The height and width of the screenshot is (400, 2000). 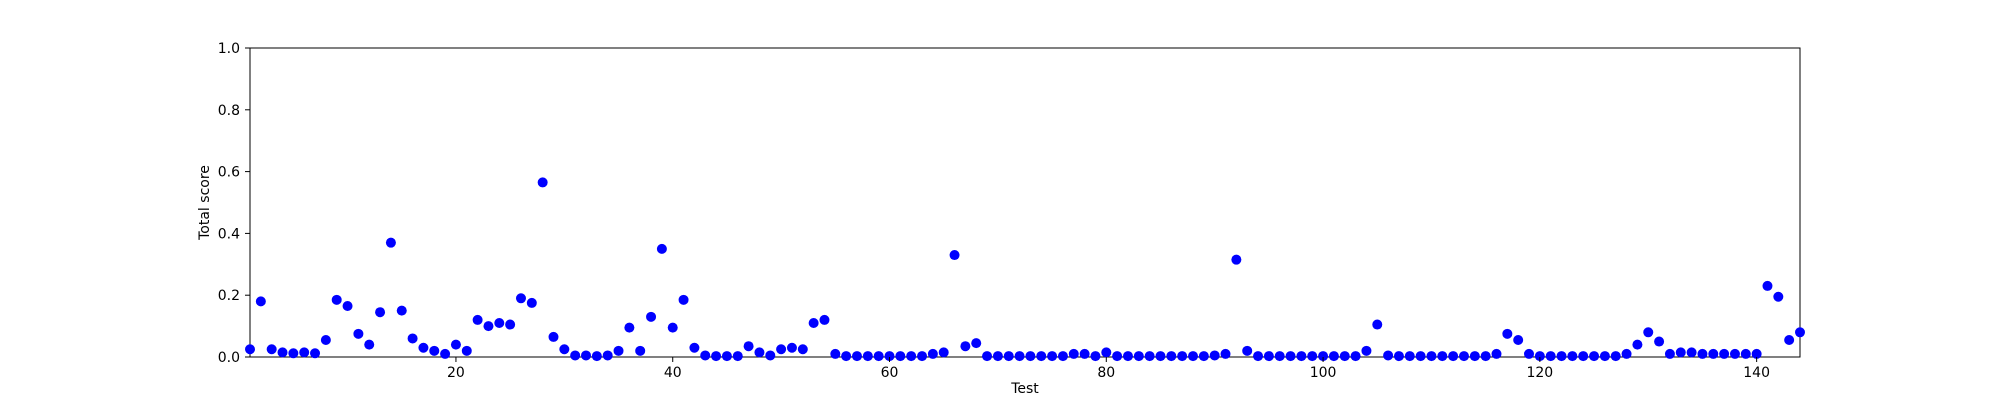 What do you see at coordinates (229, 49) in the screenshot?
I see `y-tick-label: 1.0` at bounding box center [229, 49].